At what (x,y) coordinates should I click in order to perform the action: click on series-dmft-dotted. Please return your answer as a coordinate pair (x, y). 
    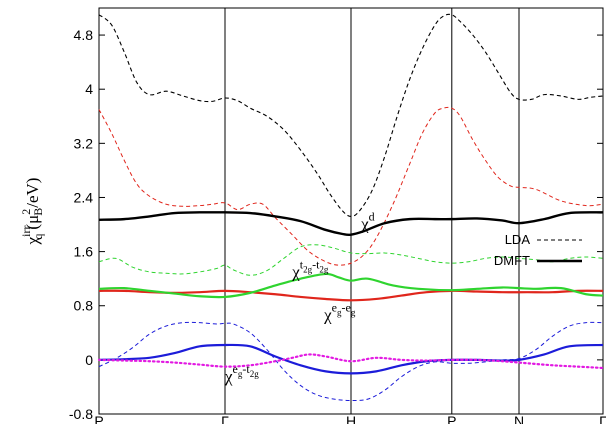
    Looking at the image, I should click on (351, 361).